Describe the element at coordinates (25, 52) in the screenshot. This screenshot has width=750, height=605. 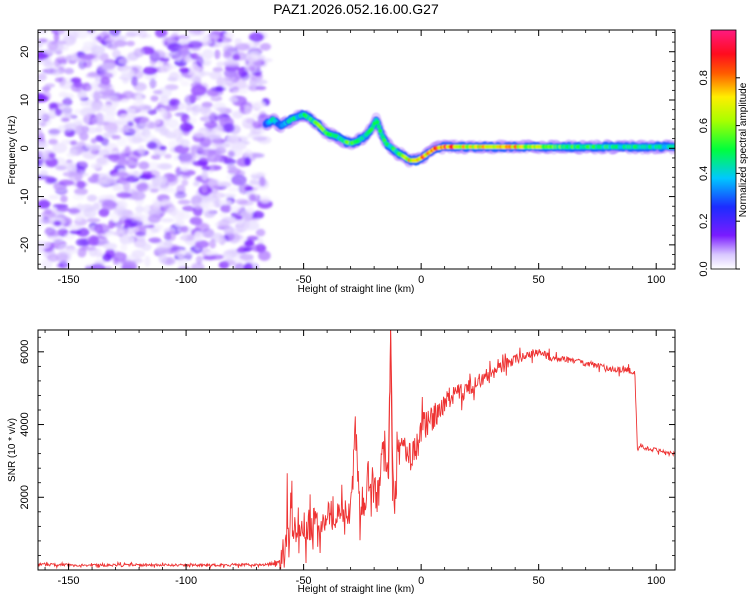
I see `spec-ytick-label: 20` at that location.